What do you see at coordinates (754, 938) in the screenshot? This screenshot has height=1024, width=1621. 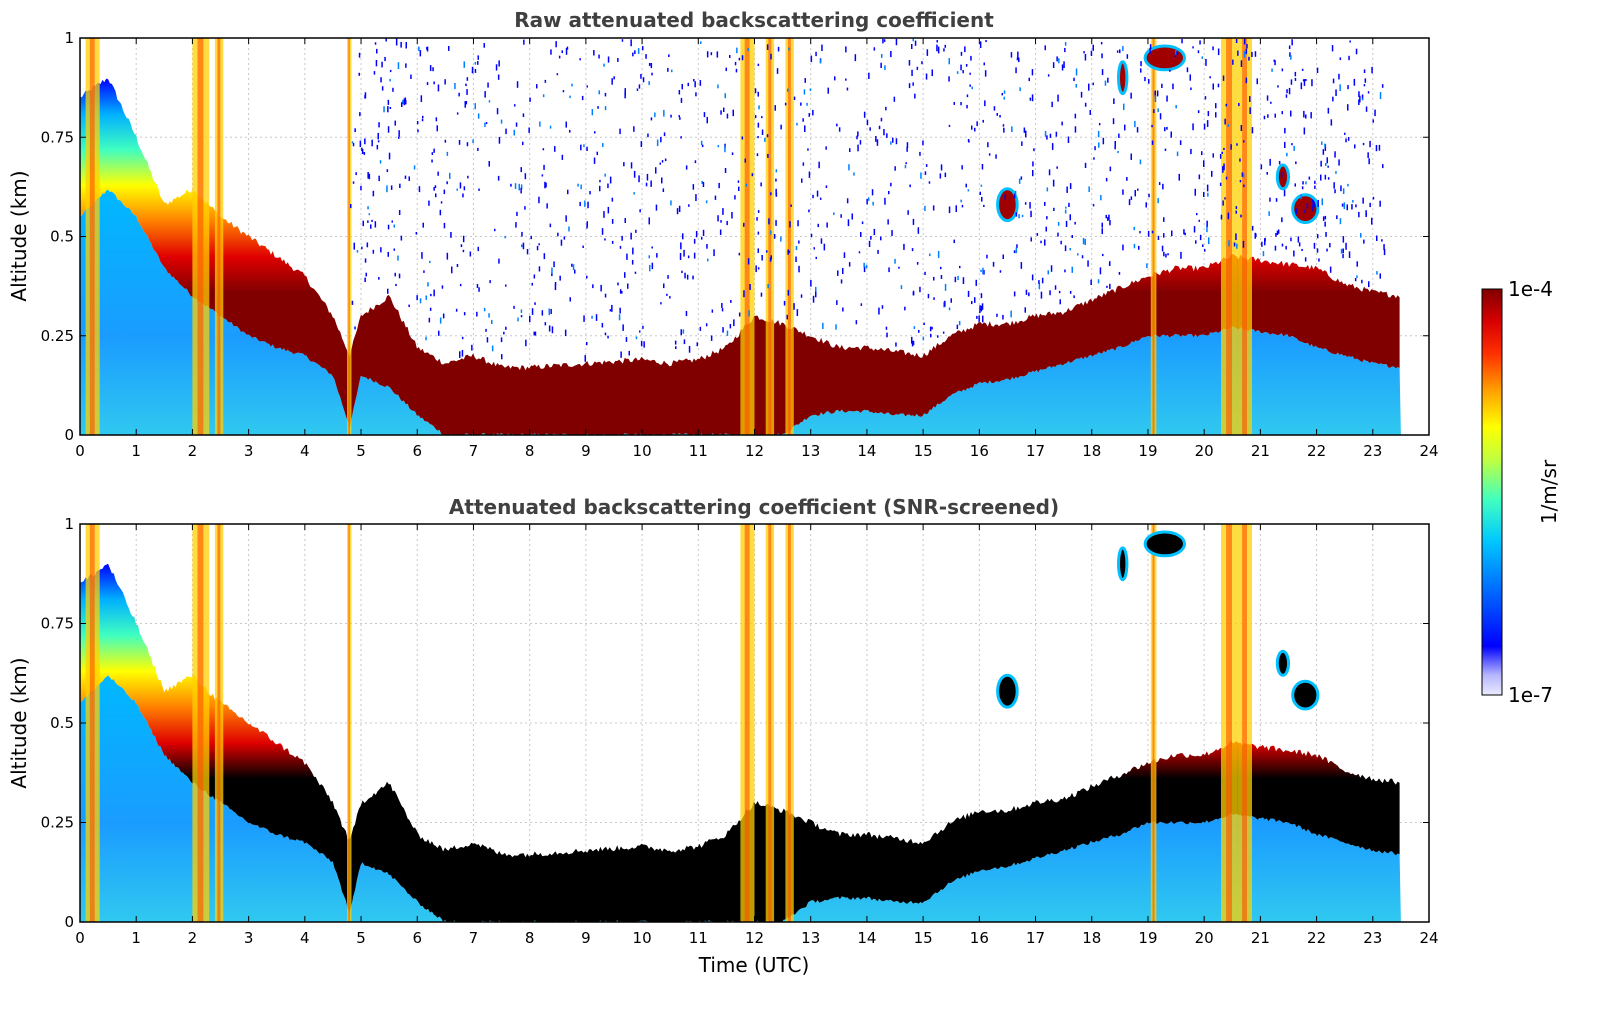 I see `x-tick-label: 12` at bounding box center [754, 938].